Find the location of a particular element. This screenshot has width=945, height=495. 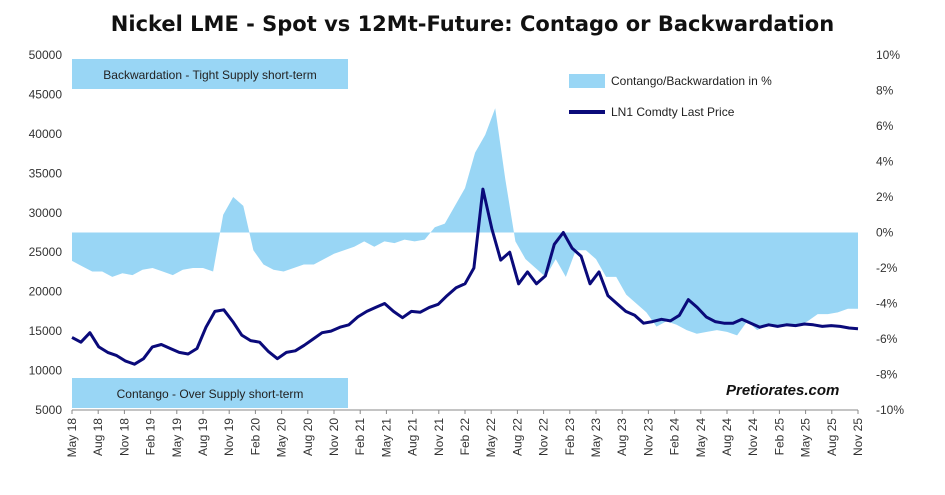

x-tick-label: Aug 21 is located at coordinates (413, 437).